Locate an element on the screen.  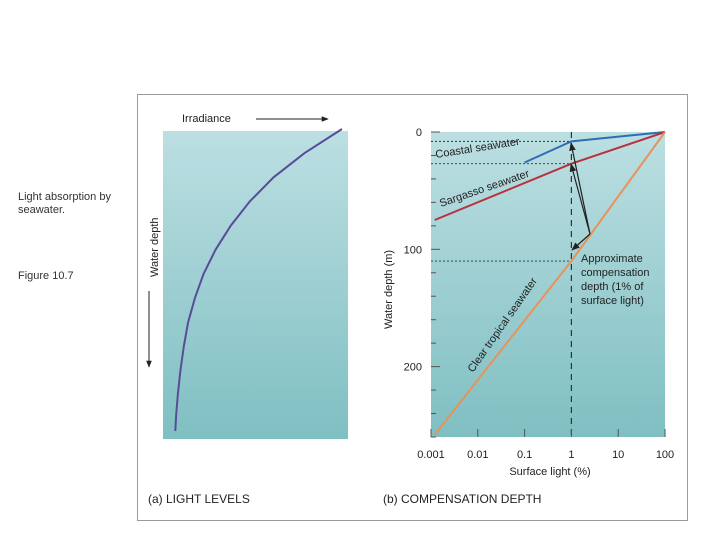
annotation-arrow-sargasso is located at coordinates (580, 199).